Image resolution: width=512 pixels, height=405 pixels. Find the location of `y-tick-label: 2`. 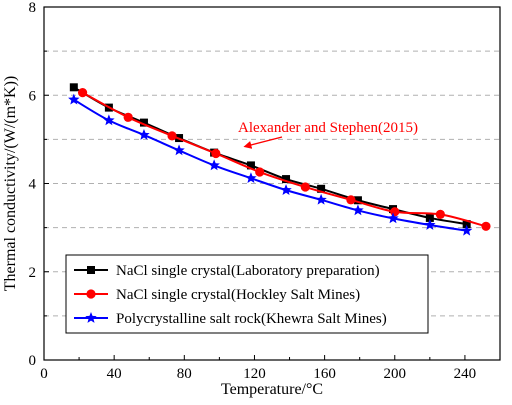

y-tick-label: 2 is located at coordinates (33, 273).